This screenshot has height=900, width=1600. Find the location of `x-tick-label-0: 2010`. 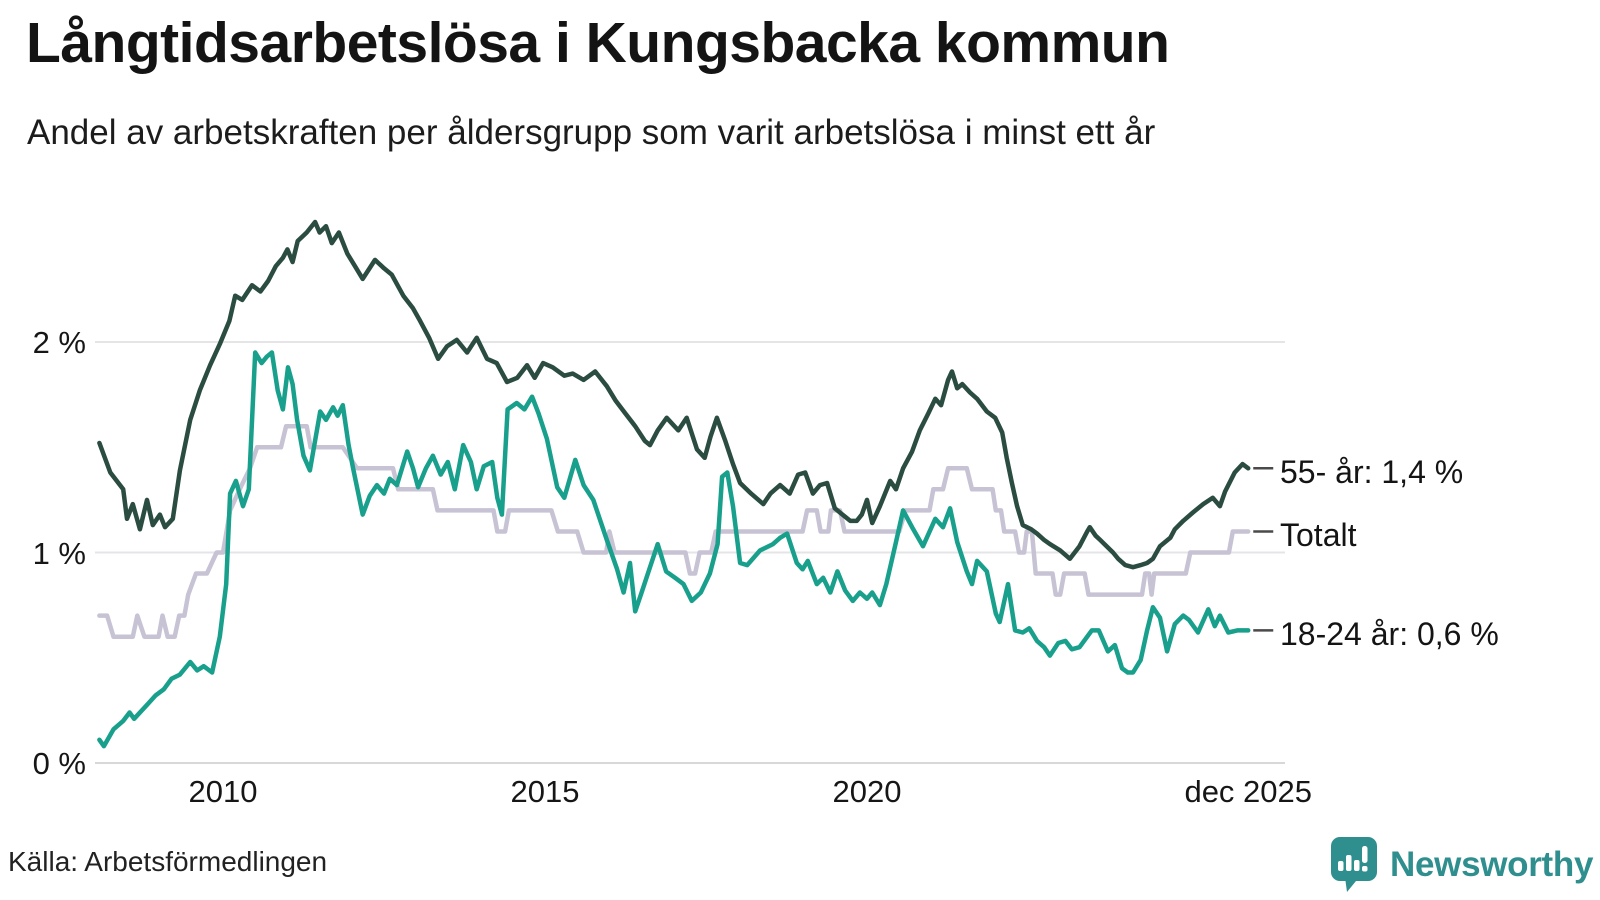

x-tick-label-0: 2010 is located at coordinates (223, 791).